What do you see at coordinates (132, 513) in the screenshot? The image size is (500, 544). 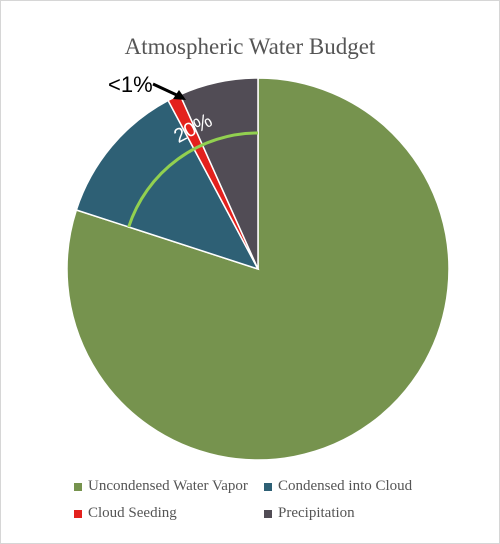 I see `legend-label: Cloud Seeding` at bounding box center [132, 513].